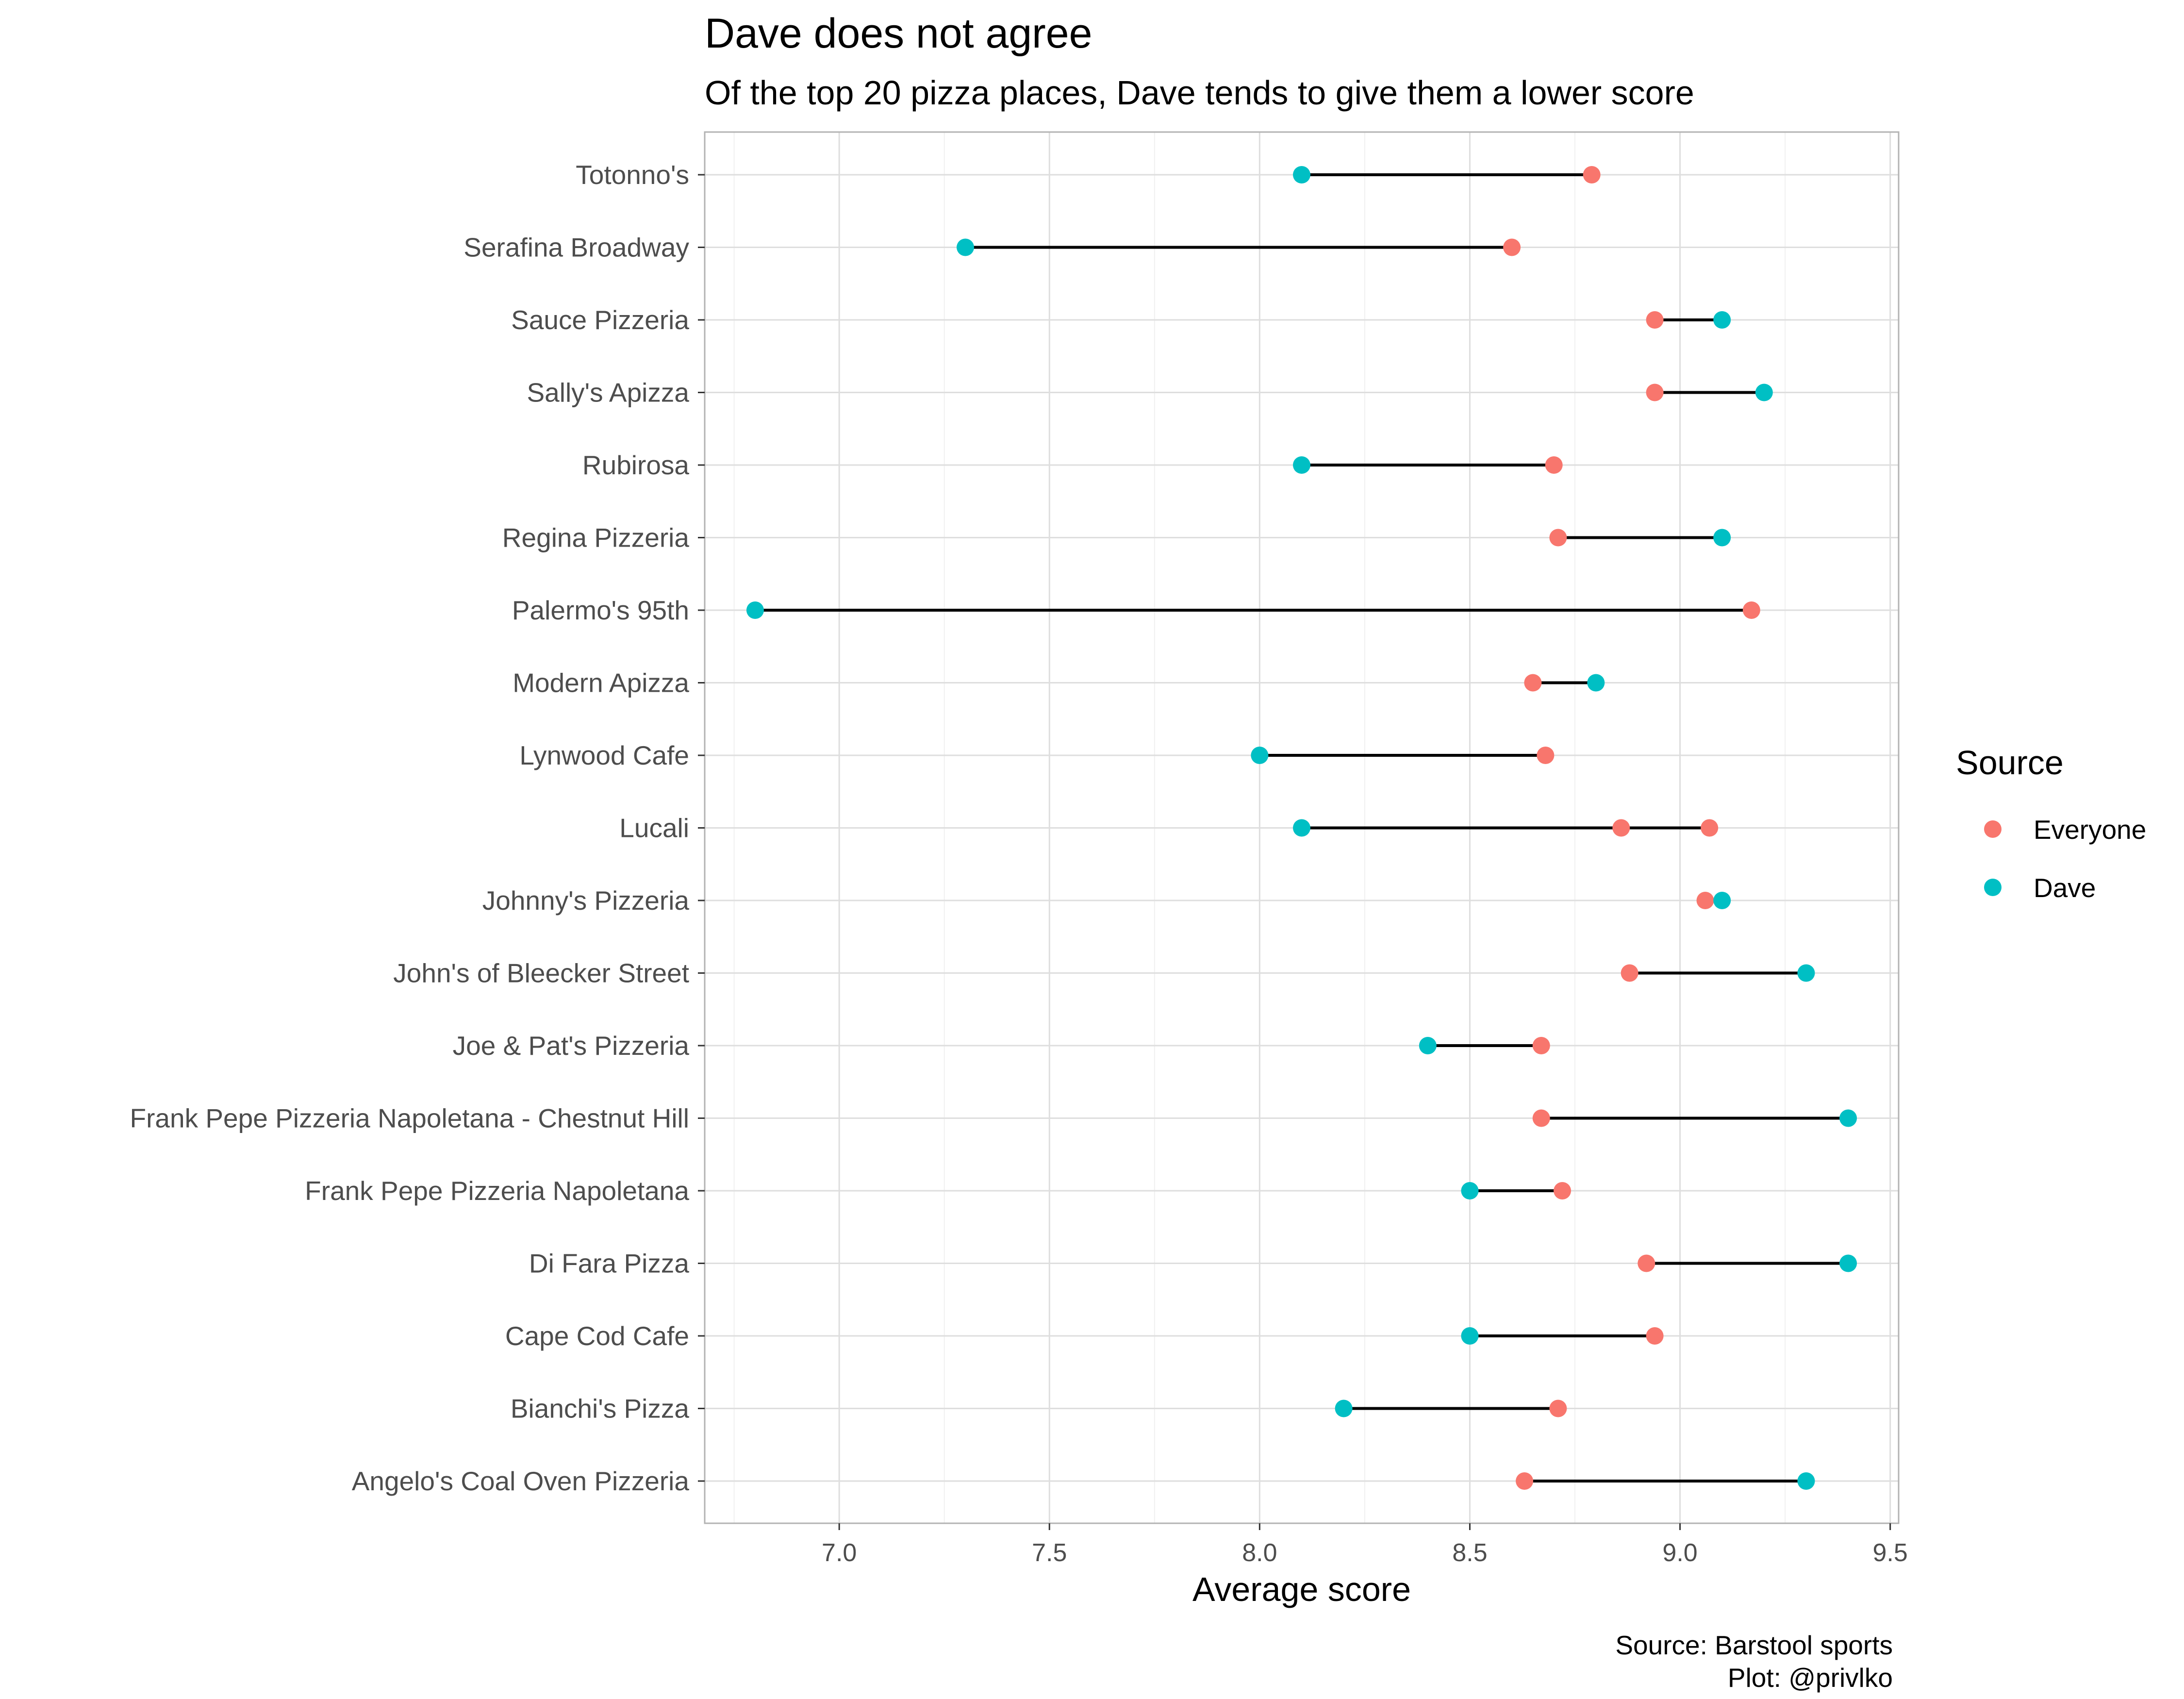 This screenshot has height=1699, width=2184. Describe the element at coordinates (541, 973) in the screenshot. I see `y-tick-label-11: John's of Bleecker Street` at that location.